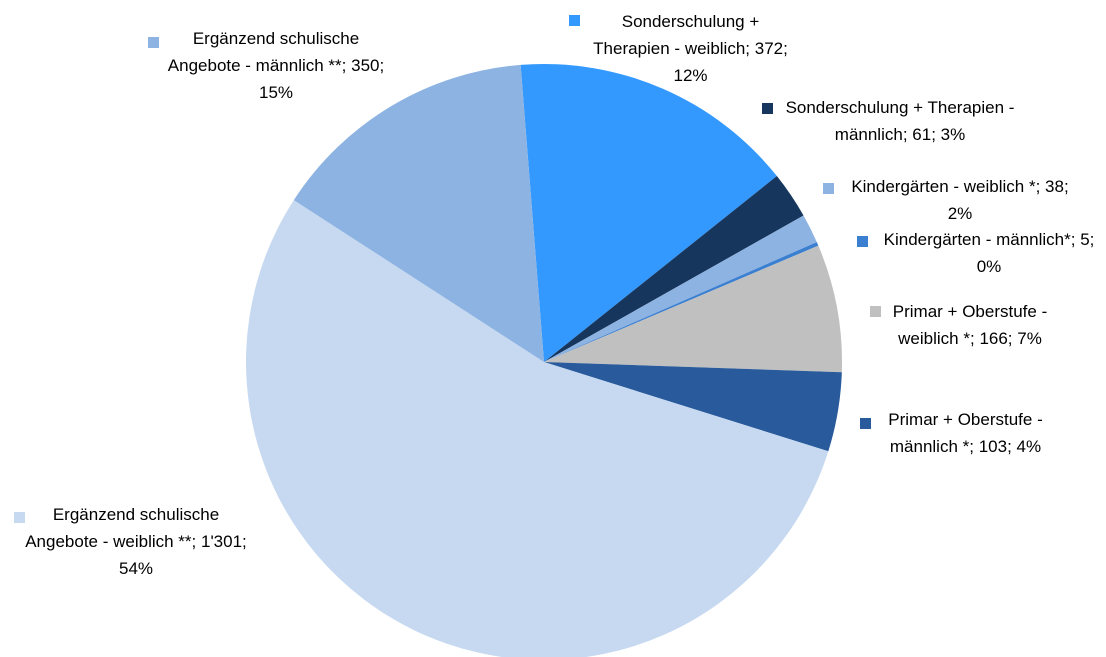  I want to click on data-label: Kindergärten - weiblich *; 38; 2%, so click(960, 200).